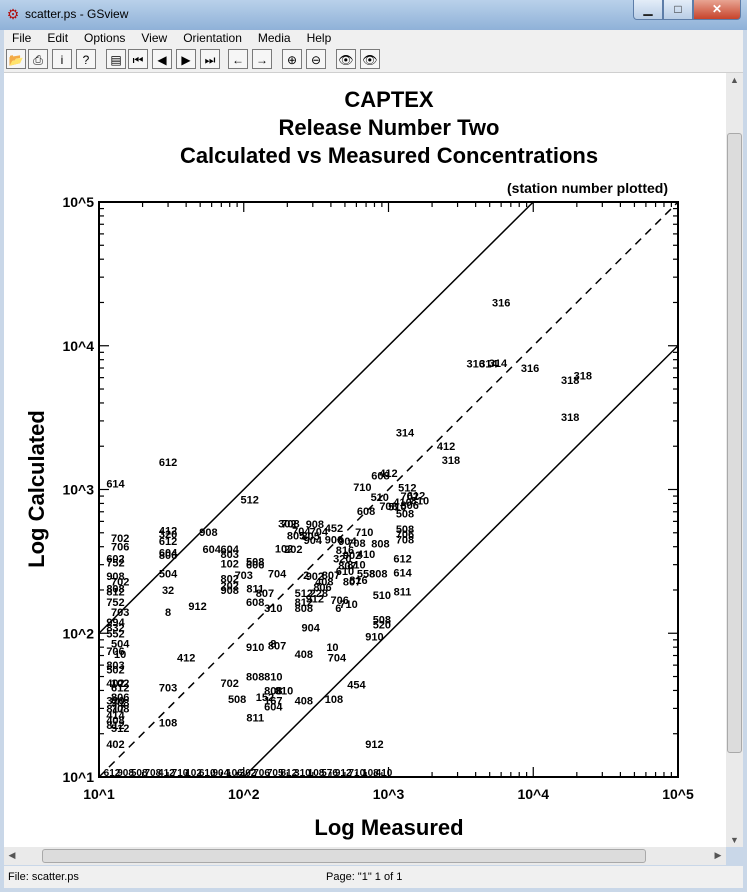 The height and width of the screenshot is (892, 747). I want to click on menu-file: File, so click(22, 38).